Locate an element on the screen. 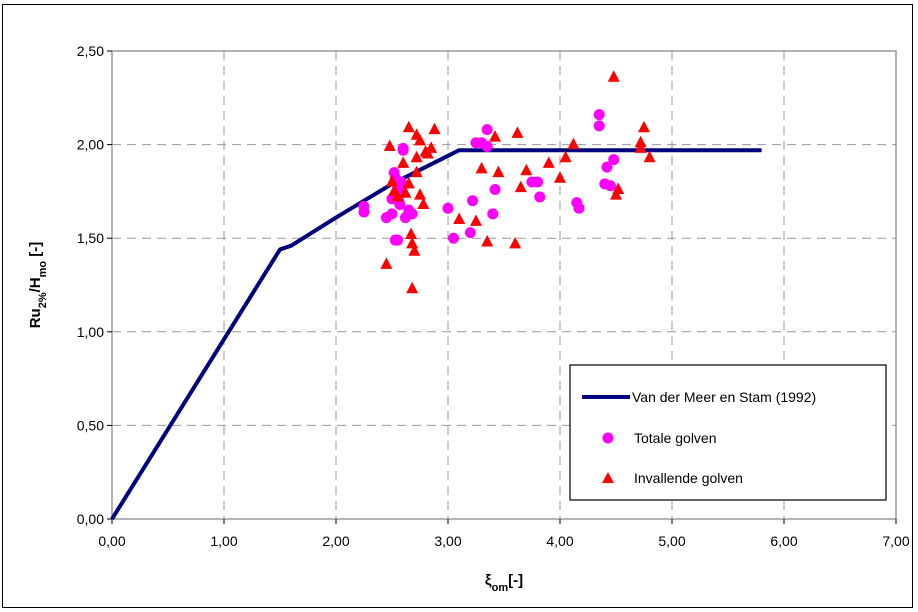  x-tick-label: 7,00 is located at coordinates (895, 541).